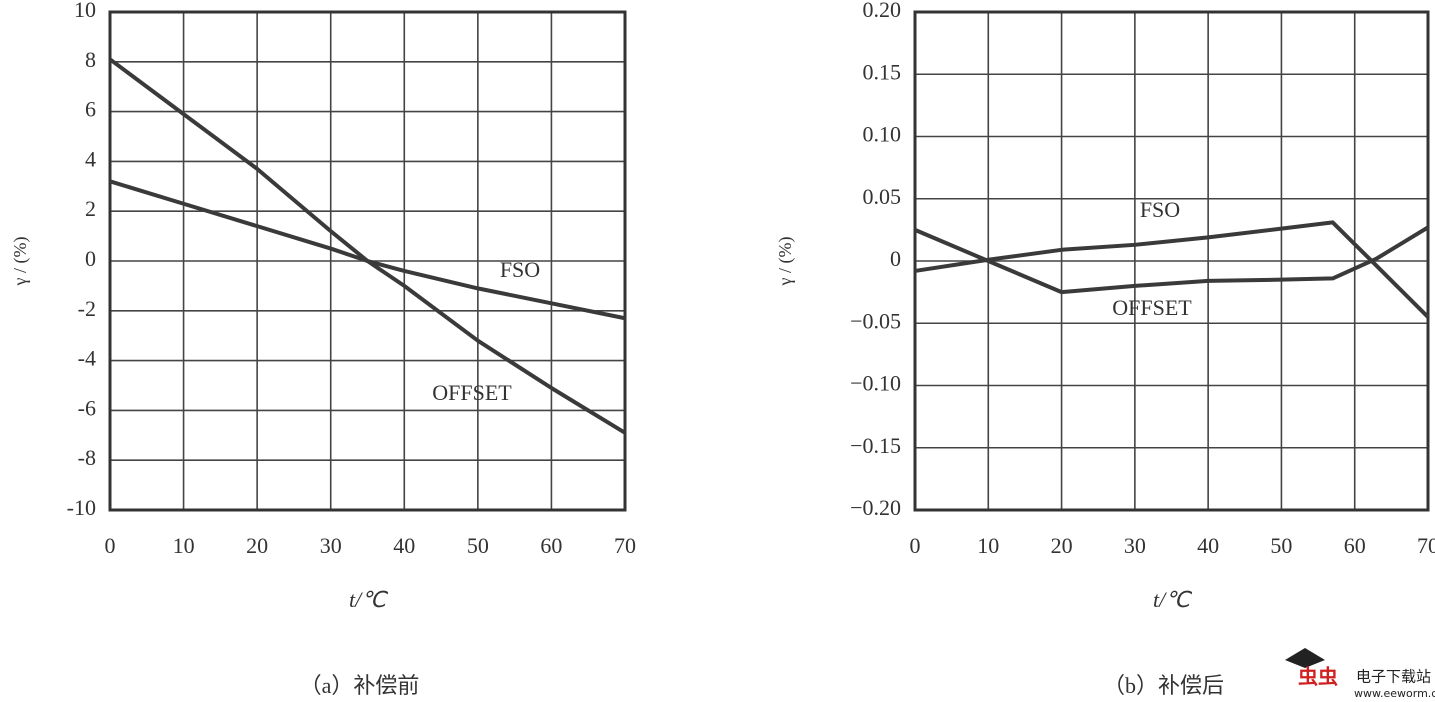  What do you see at coordinates (90, 59) in the screenshot?
I see `y-tick-label: 8` at bounding box center [90, 59].